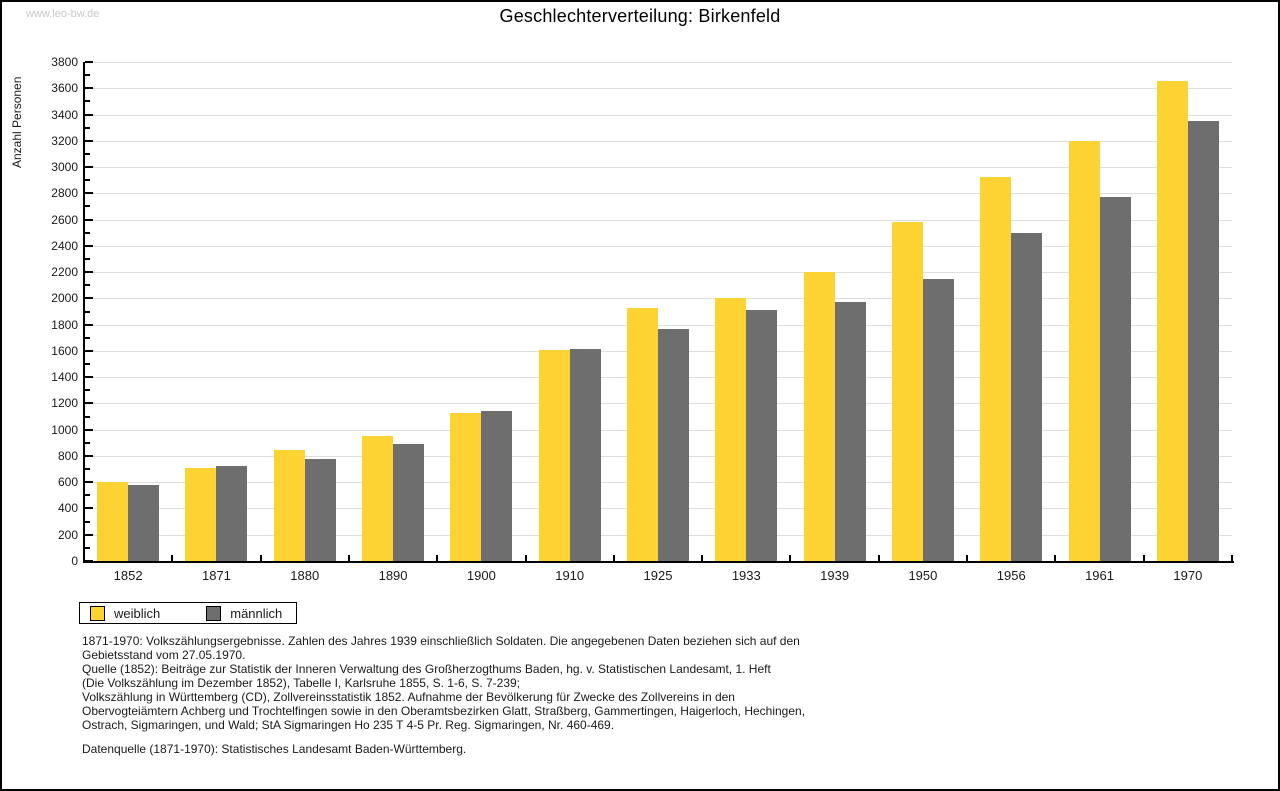 This screenshot has height=791, width=1280. Describe the element at coordinates (64, 429) in the screenshot. I see `y-tick-label-1000: 1000` at that location.